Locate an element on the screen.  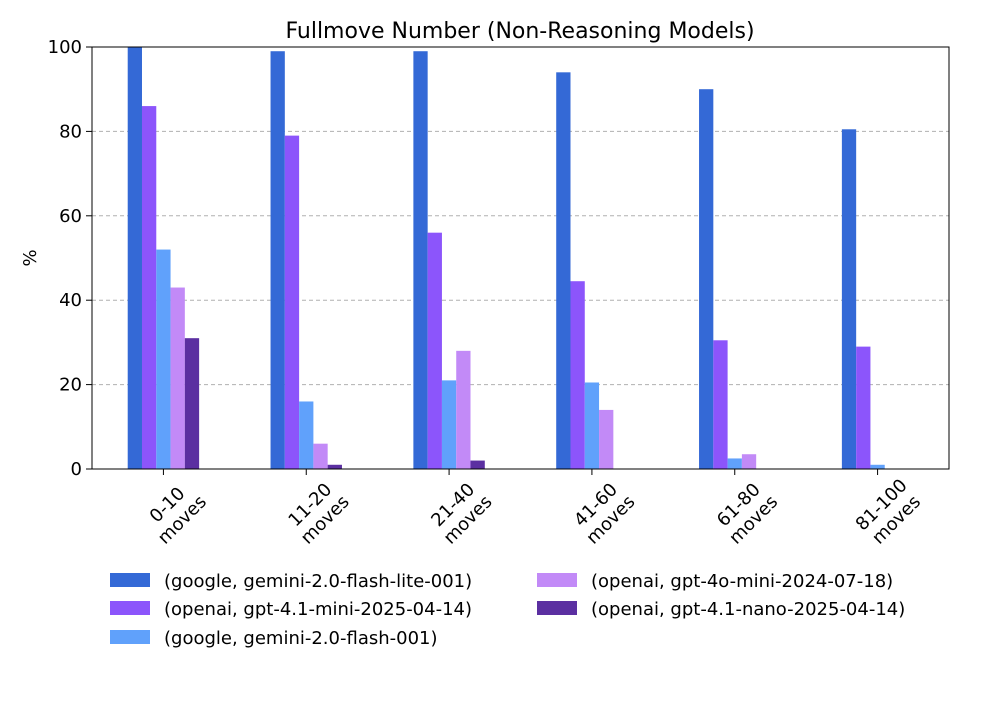
legend-item: (openai, gpt-4.1-mini-2025-04-14) is located at coordinates (291, 609).